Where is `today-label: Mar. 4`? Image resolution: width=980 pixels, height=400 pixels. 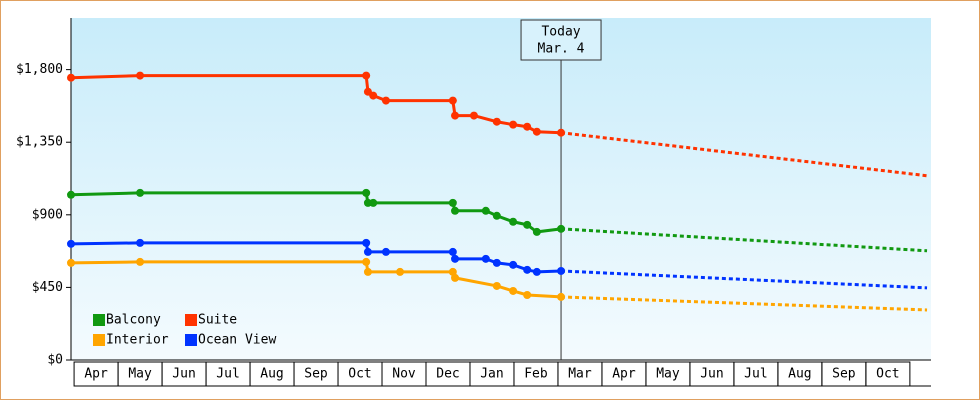
today-label: Mar. 4 is located at coordinates (561, 49).